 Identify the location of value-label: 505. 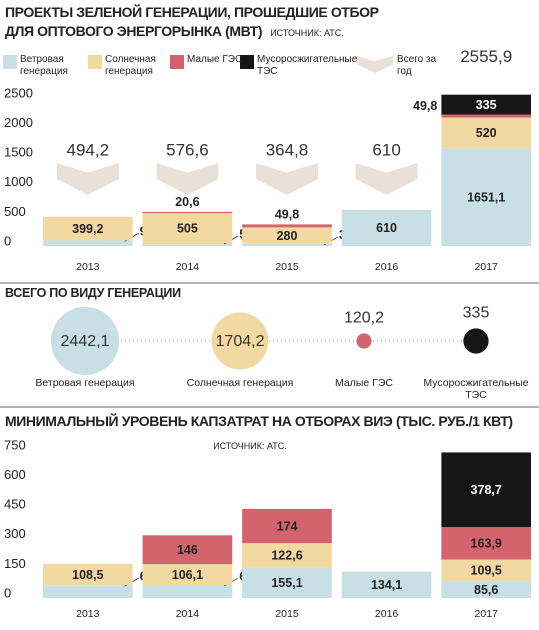
(187, 228).